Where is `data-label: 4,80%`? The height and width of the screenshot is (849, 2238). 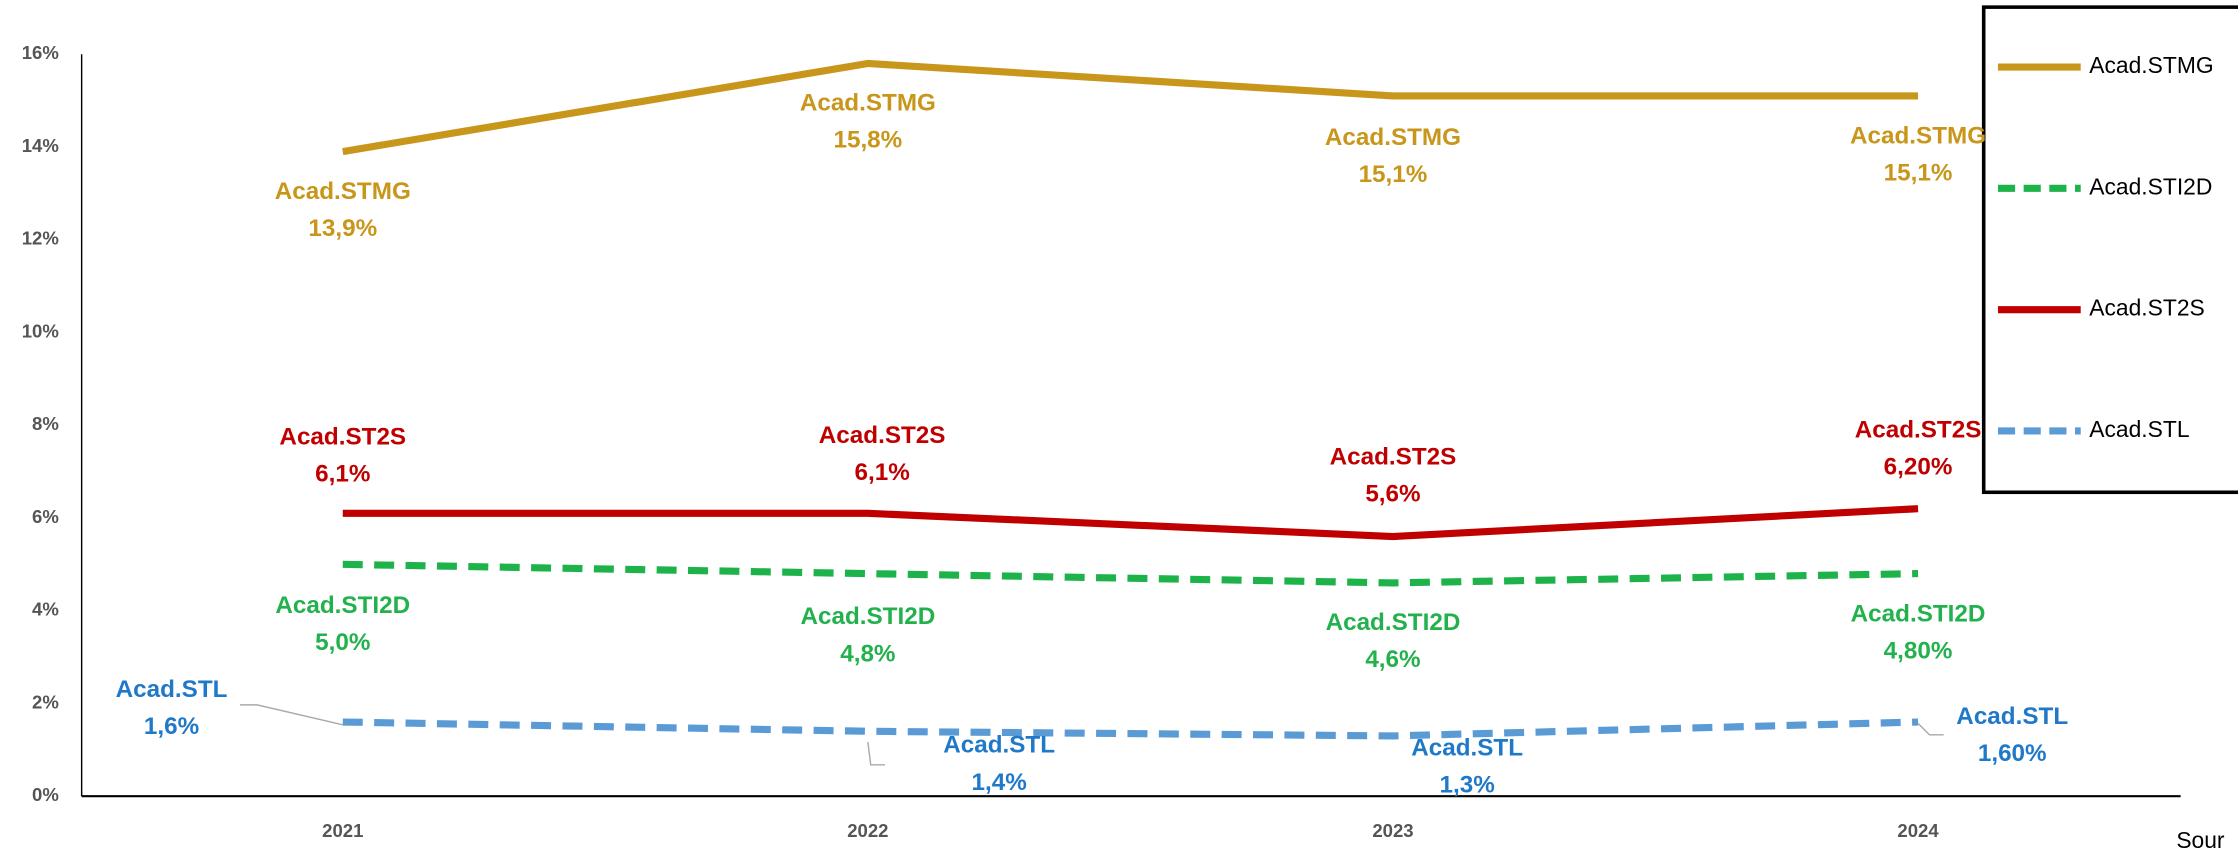
data-label: 4,80% is located at coordinates (1918, 650).